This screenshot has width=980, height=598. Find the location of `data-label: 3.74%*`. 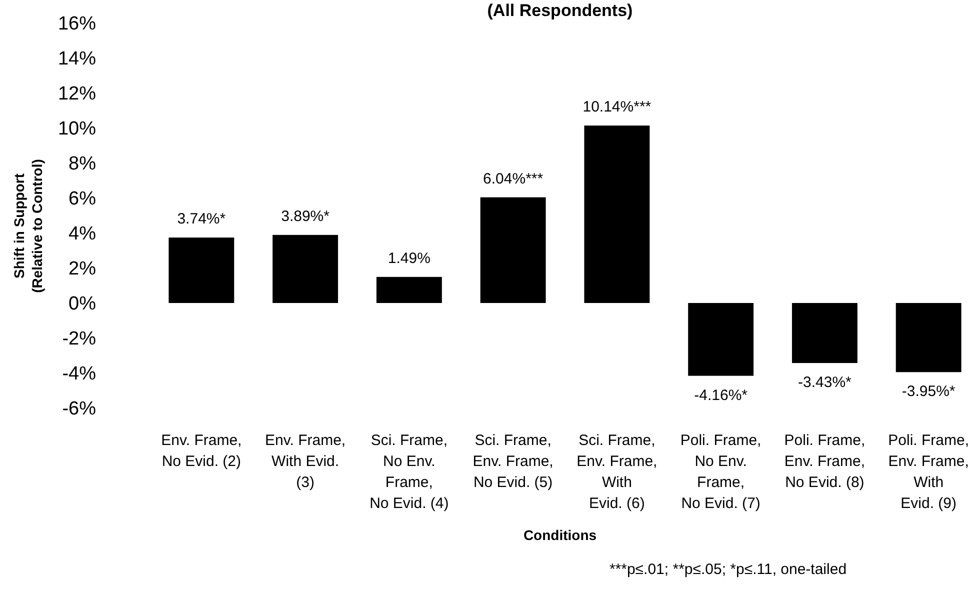

data-label: 3.74%* is located at coordinates (201, 219).